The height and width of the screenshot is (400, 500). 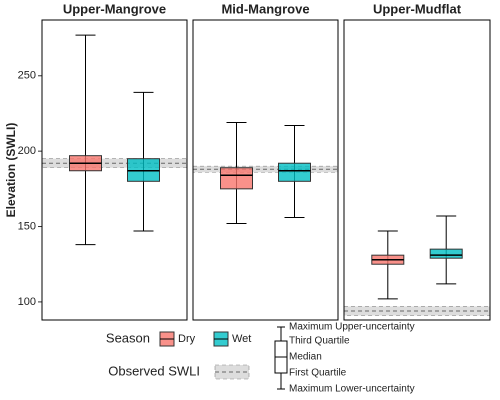 What do you see at coordinates (114, 8) in the screenshot?
I see `panel-title: Upper-Mangrove` at bounding box center [114, 8].